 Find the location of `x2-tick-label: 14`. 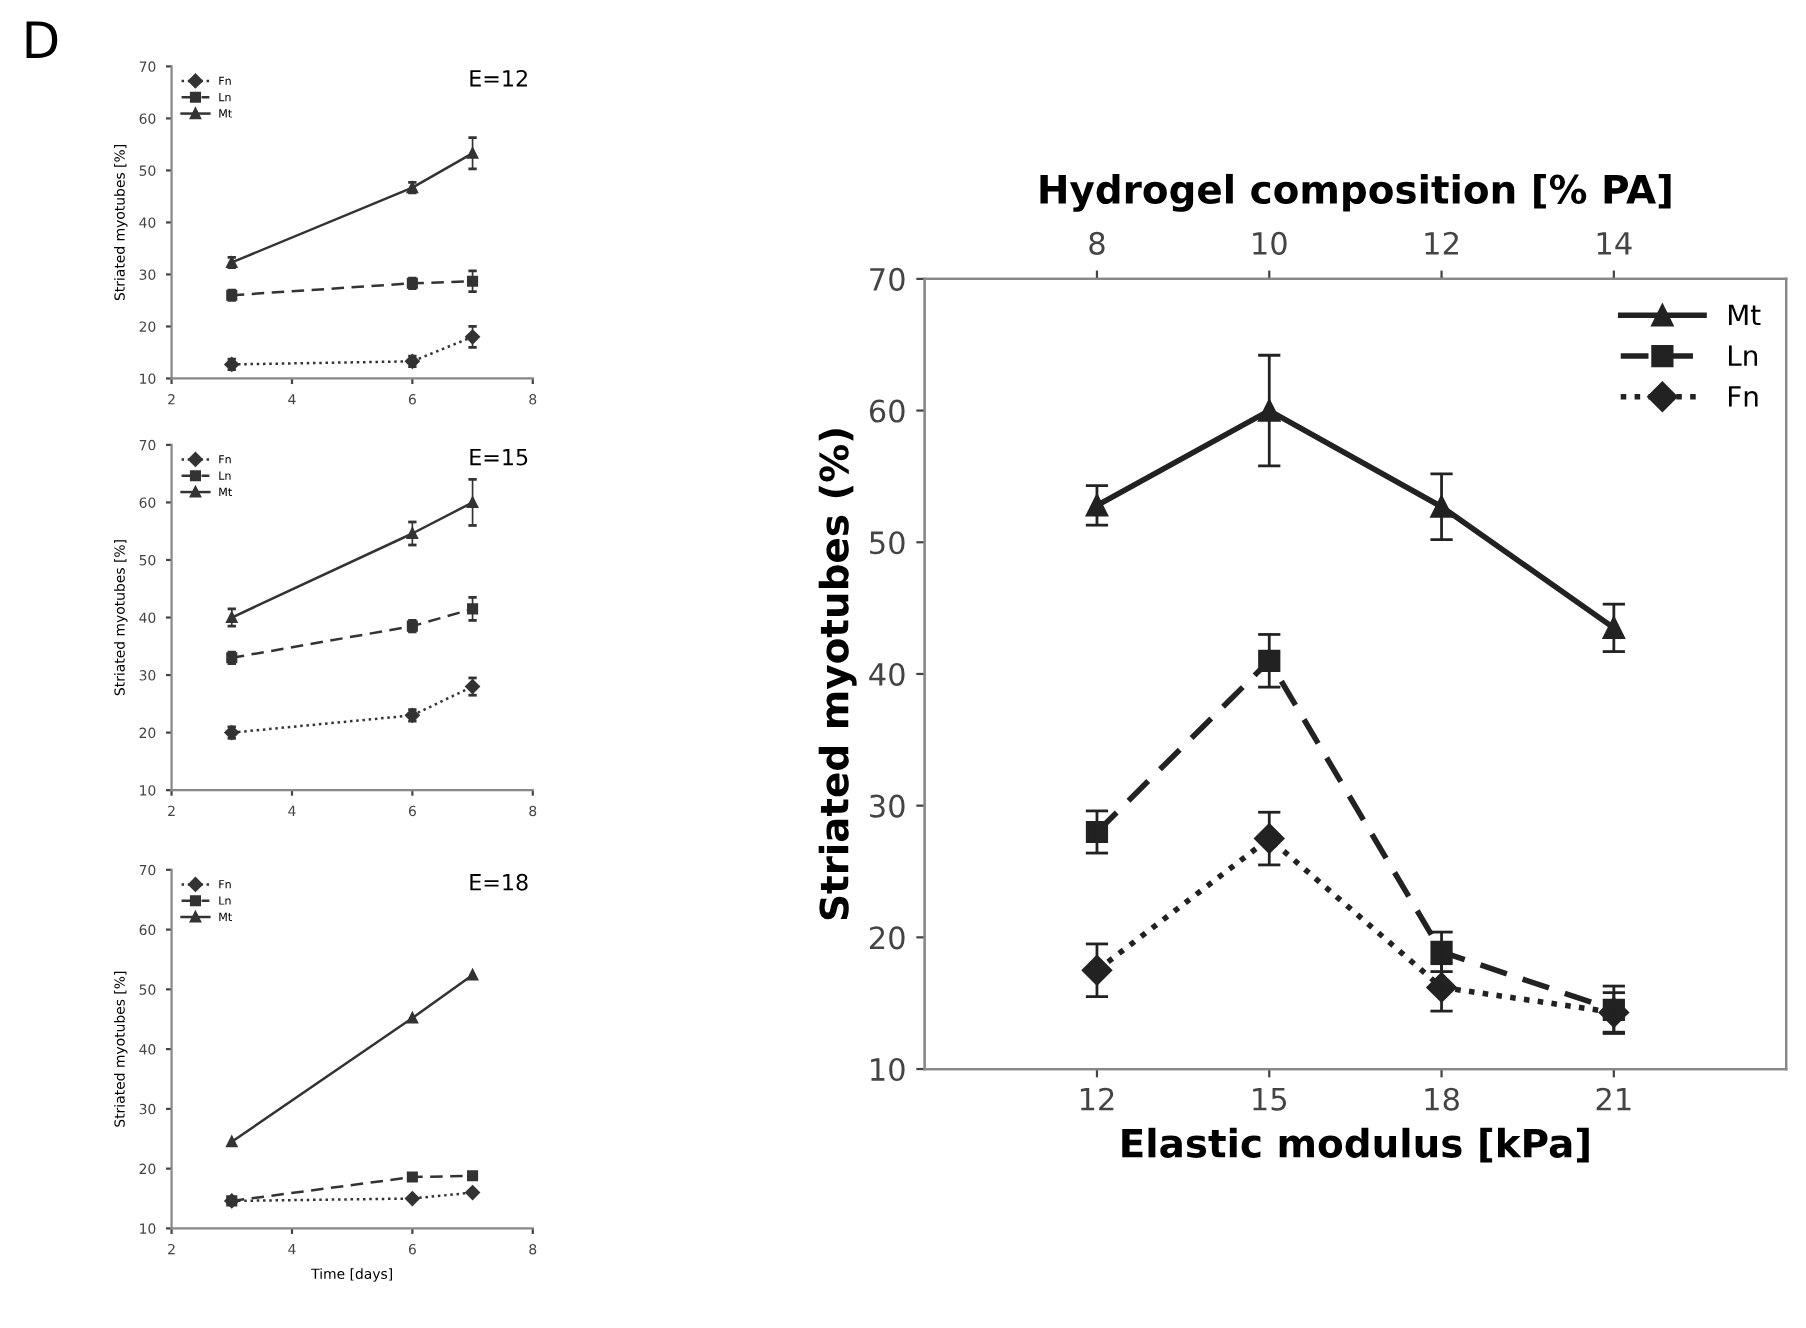

x2-tick-label: 14 is located at coordinates (1614, 243).